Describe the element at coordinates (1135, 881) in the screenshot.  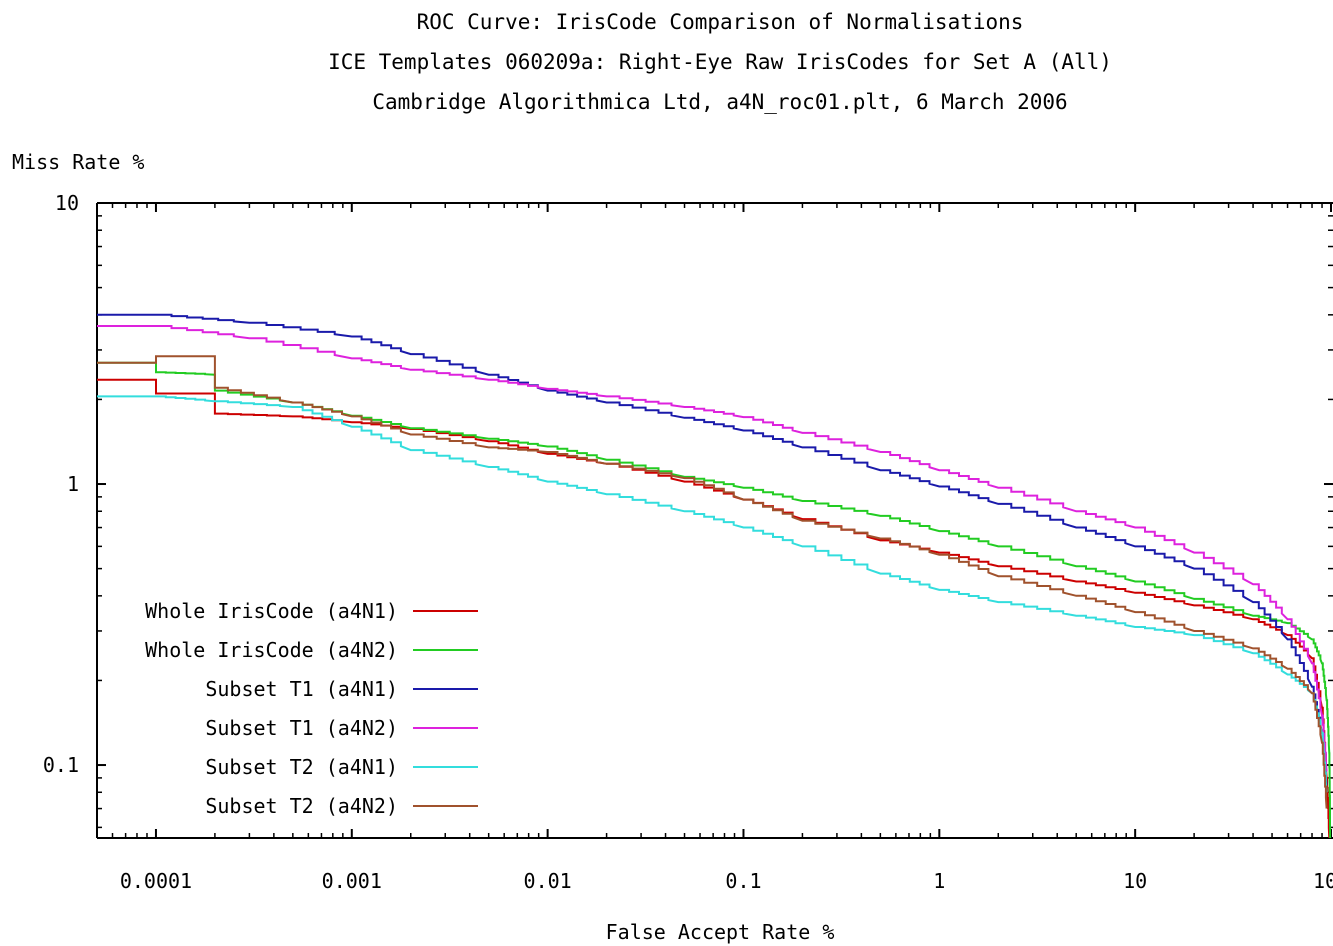
I see `x-tick-label: 10` at that location.